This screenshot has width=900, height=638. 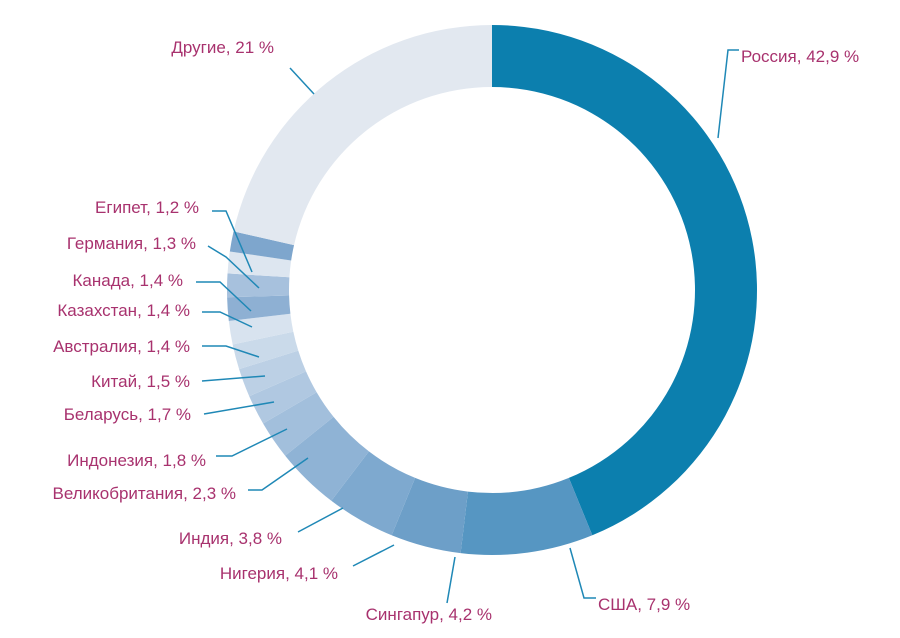 I want to click on slice-label-9: Австралия, 1,4 %, so click(x=121, y=346).